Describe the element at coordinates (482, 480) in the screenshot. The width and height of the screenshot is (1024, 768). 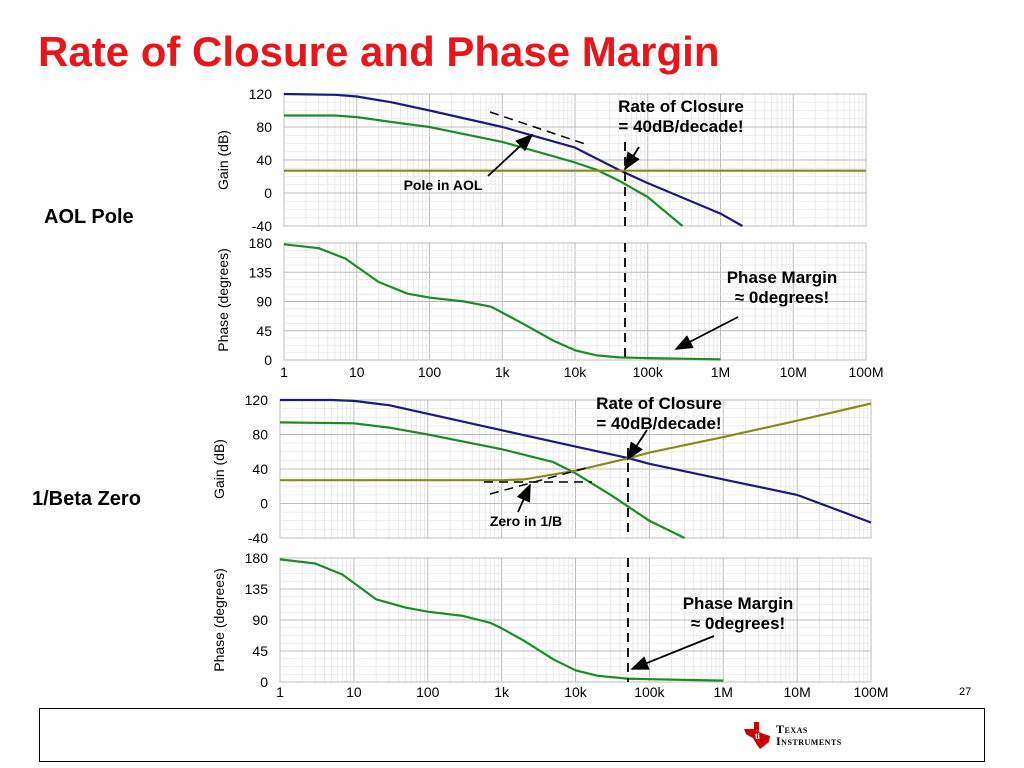
I see `series-line-loop` at that location.